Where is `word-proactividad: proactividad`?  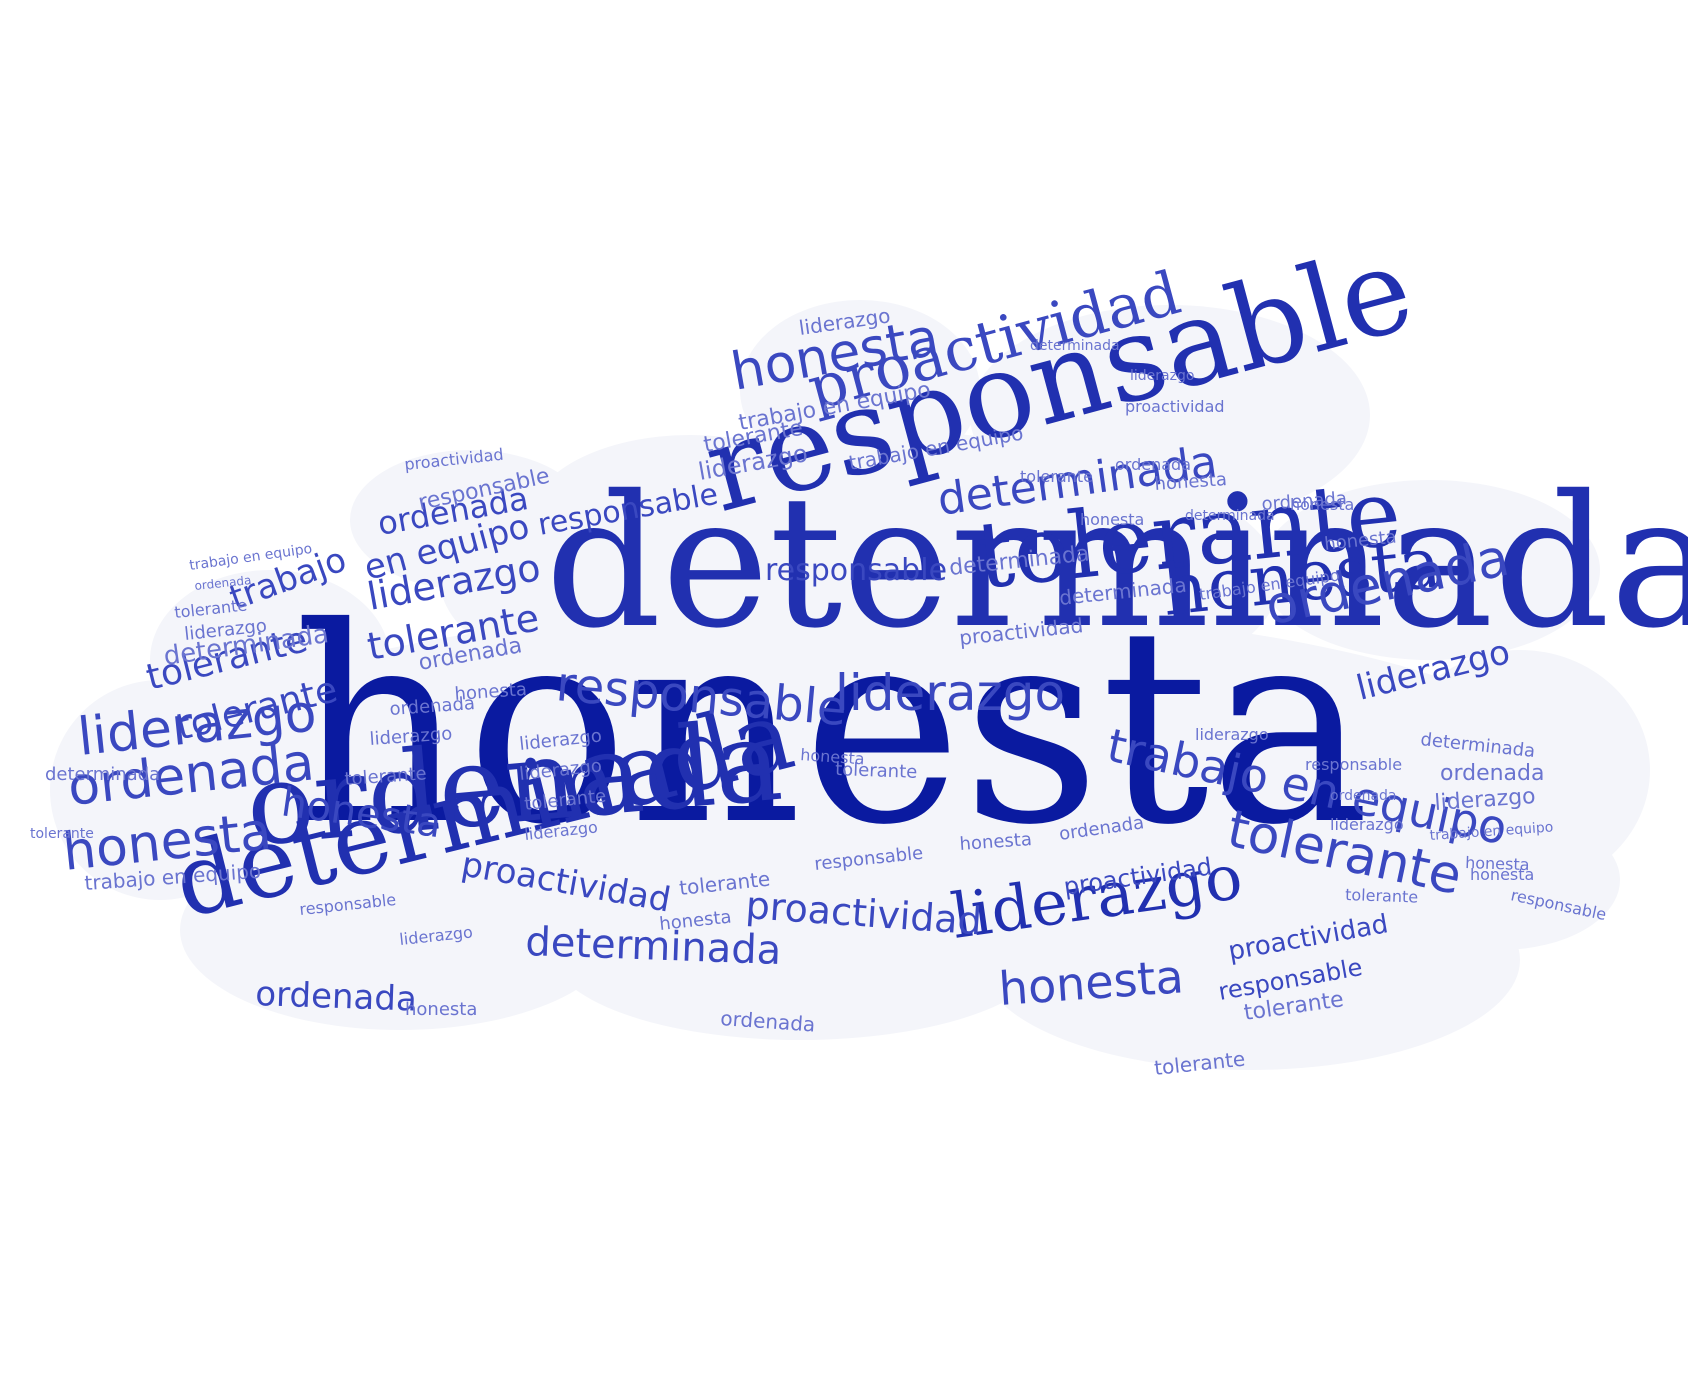 word-proactividad: proactividad is located at coordinates (1175, 406).